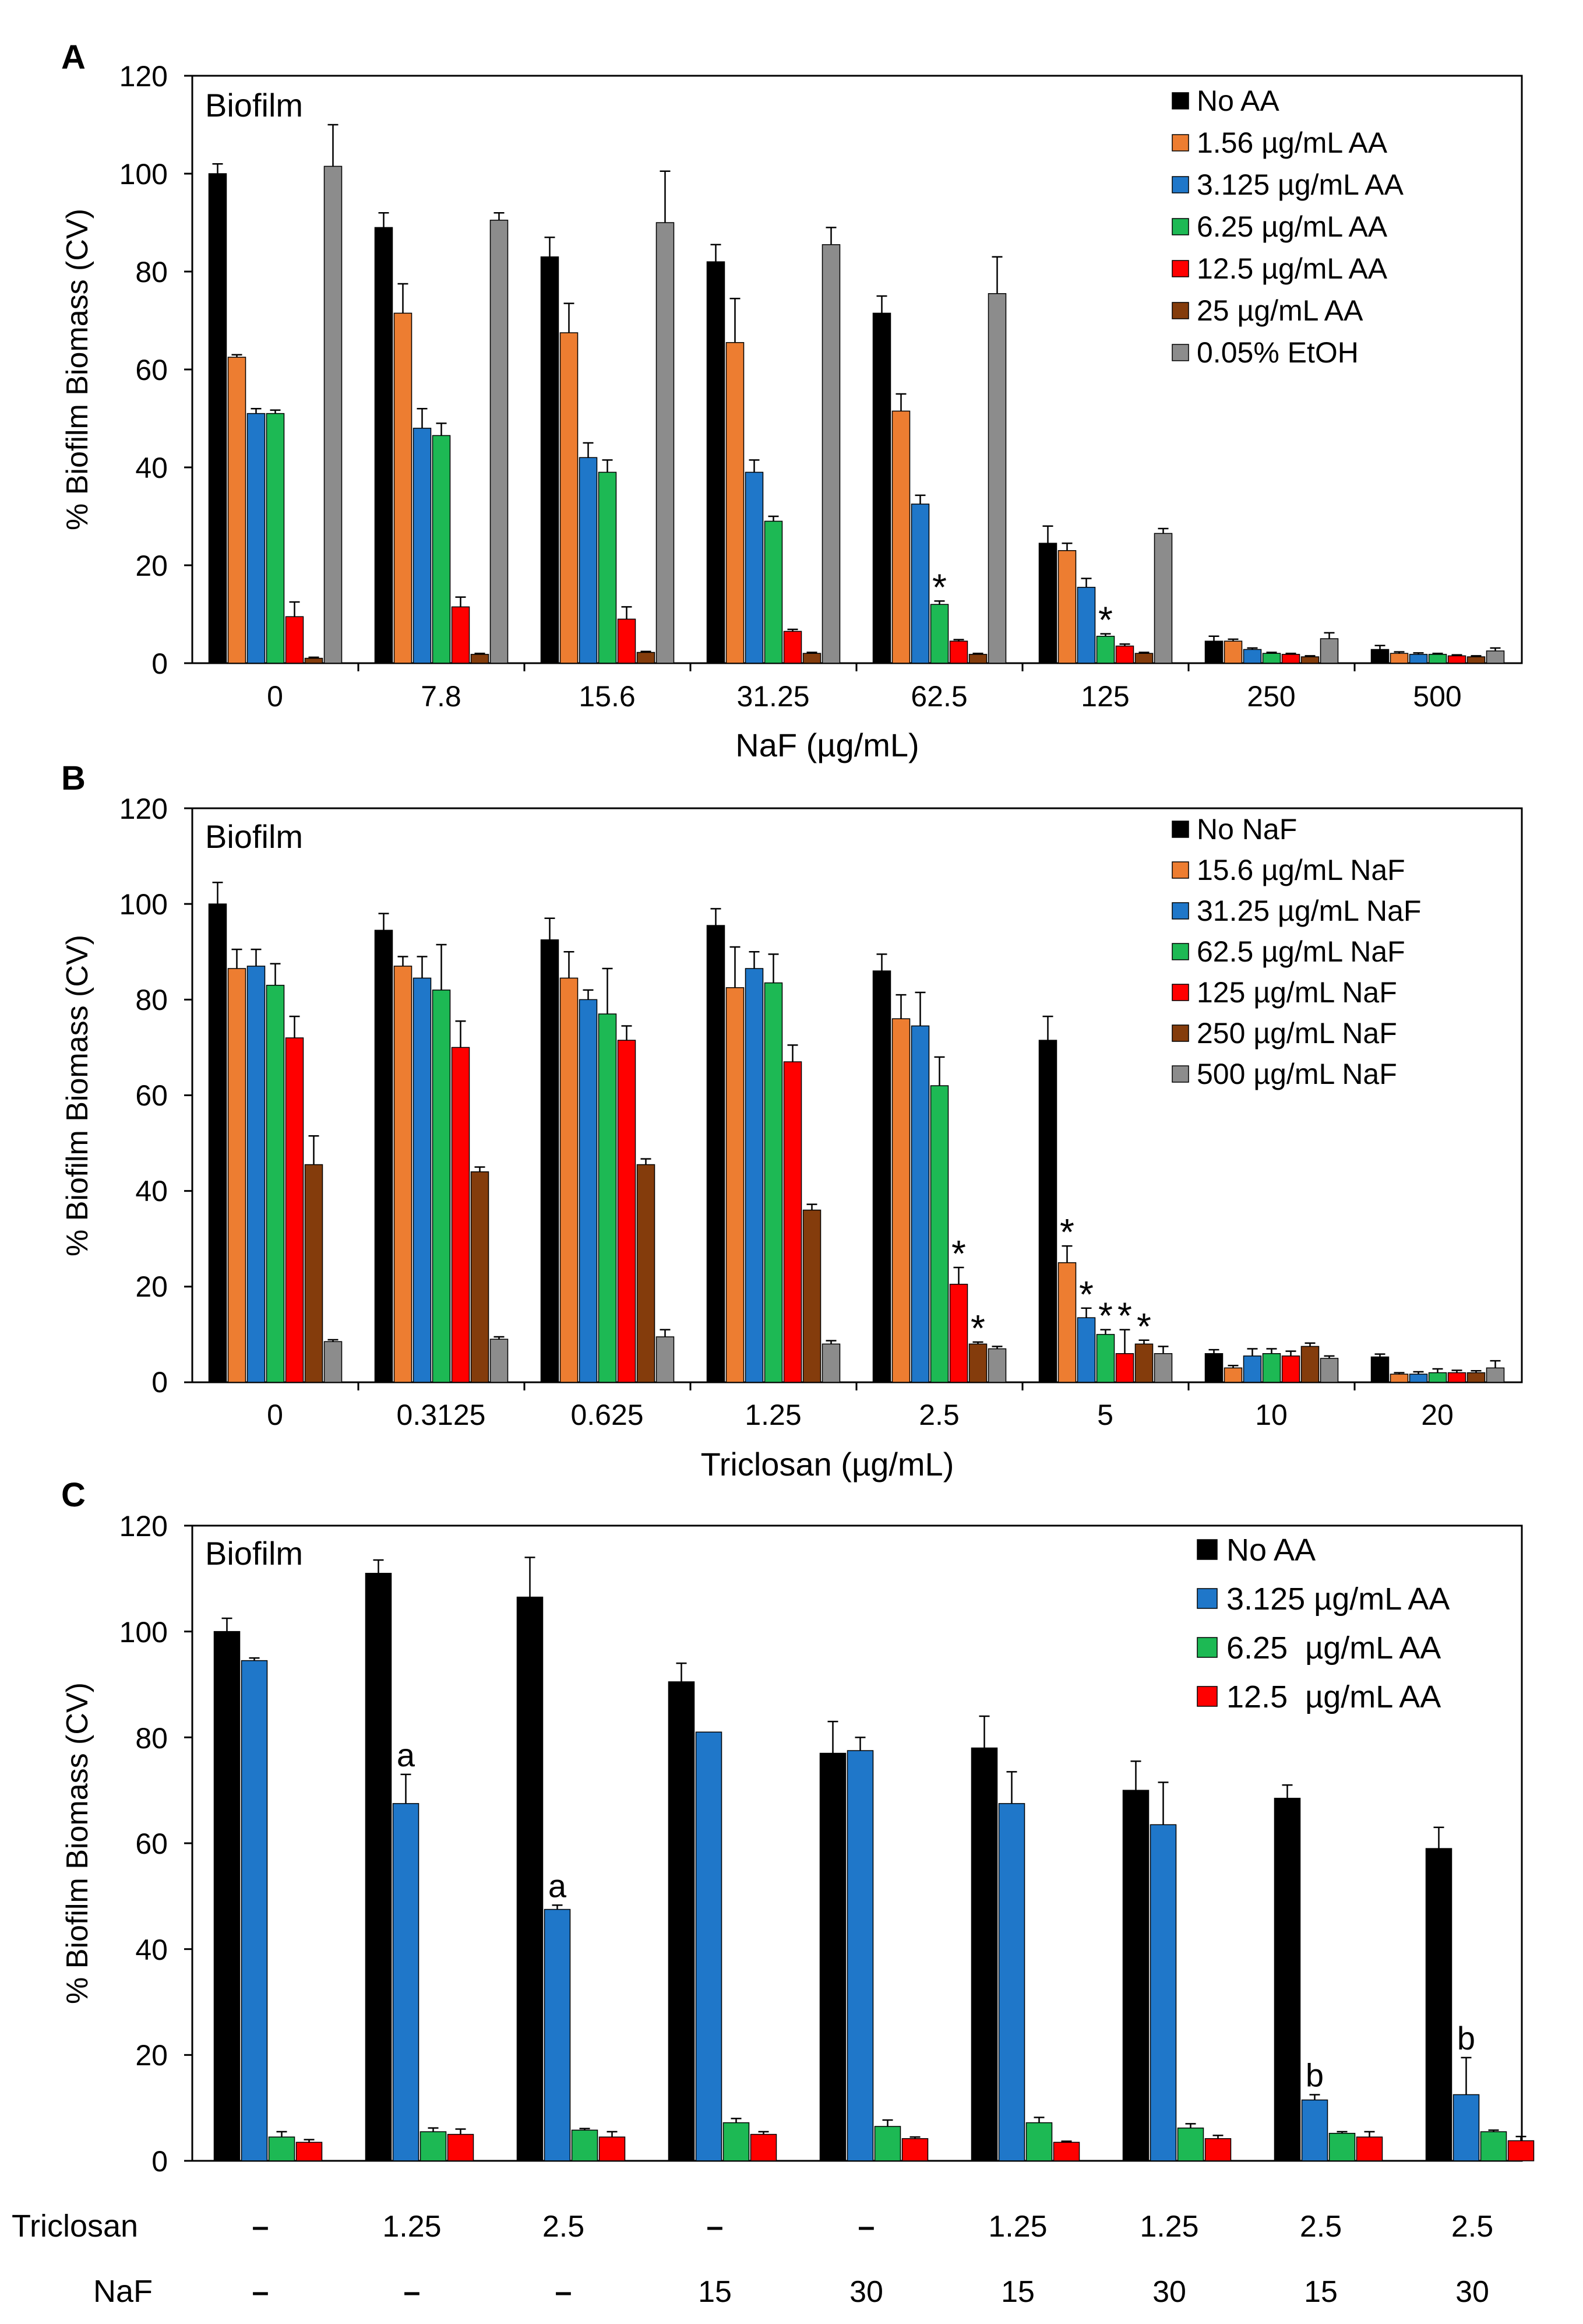  Describe the element at coordinates (275, 697) in the screenshot. I see `x-tick-label: 0` at that location.